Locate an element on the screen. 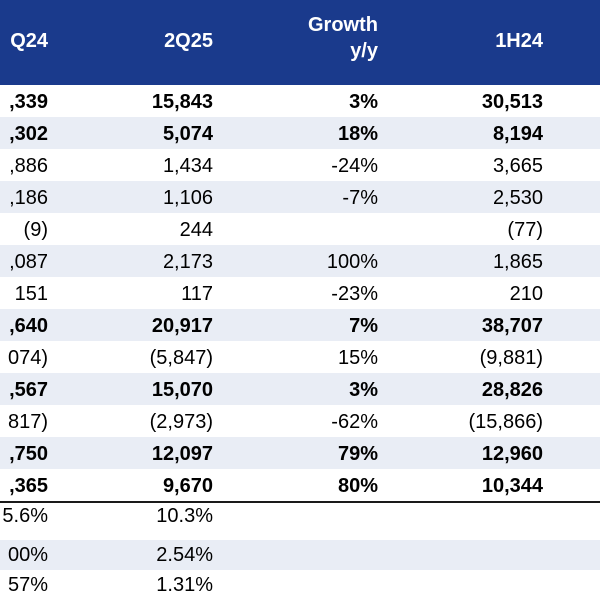  table-cell: 15,843 is located at coordinates (182, 102).